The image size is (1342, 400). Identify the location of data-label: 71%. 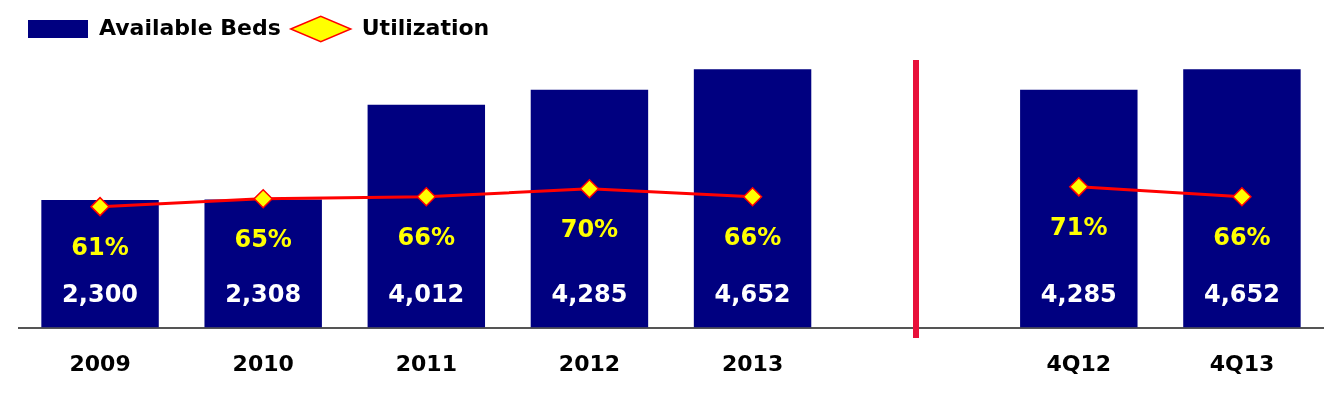
(1079, 227).